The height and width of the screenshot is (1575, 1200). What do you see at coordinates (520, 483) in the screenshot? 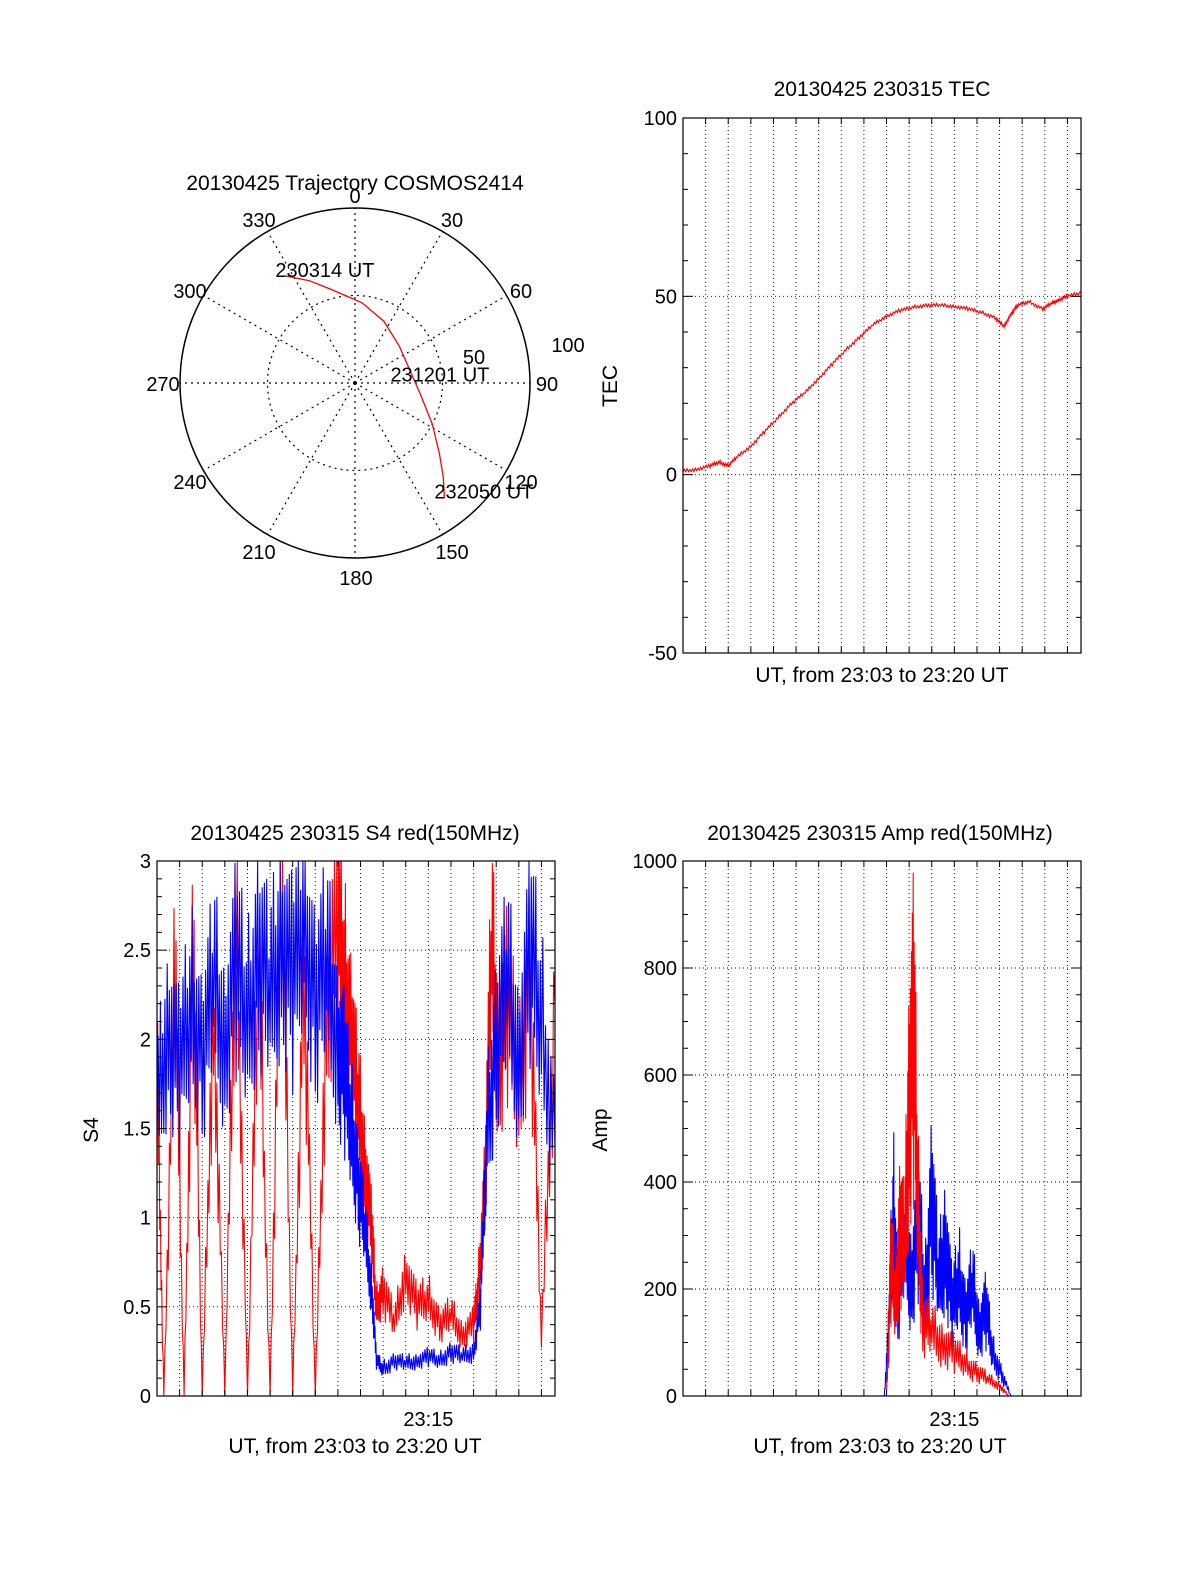
I see `polar-angle-label: 120` at bounding box center [520, 483].